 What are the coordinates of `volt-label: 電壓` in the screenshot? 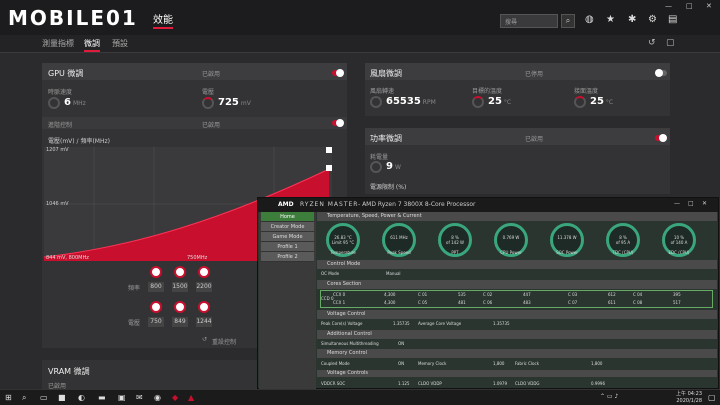 It's located at (134, 323).